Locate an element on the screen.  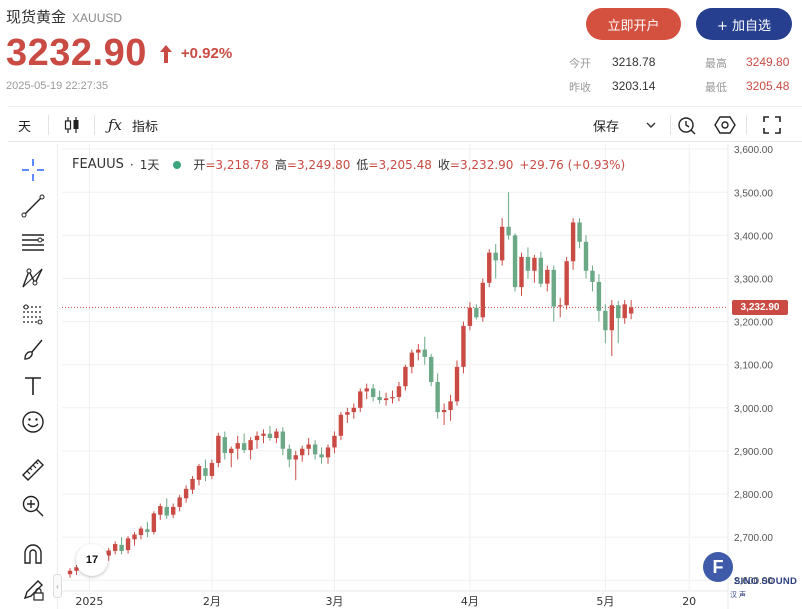
ruler-icon is located at coordinates (33, 470).